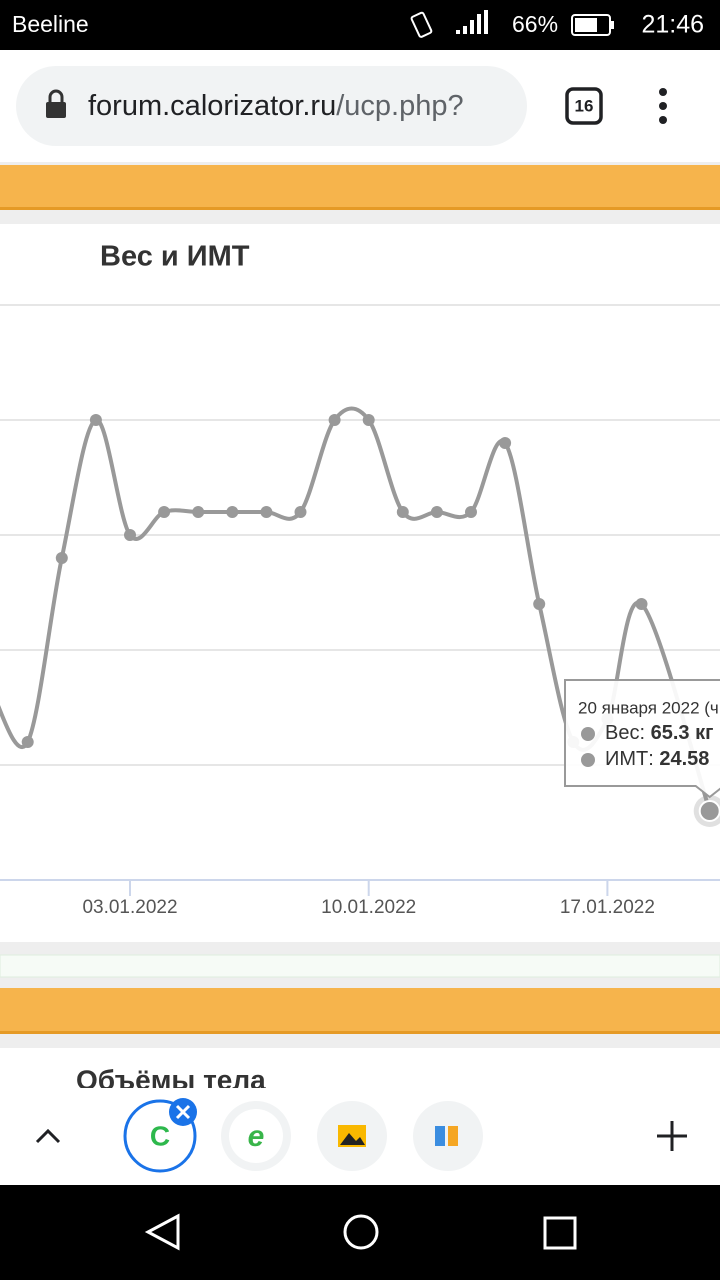 The image size is (720, 1280). I want to click on back-button, so click(162, 1232).